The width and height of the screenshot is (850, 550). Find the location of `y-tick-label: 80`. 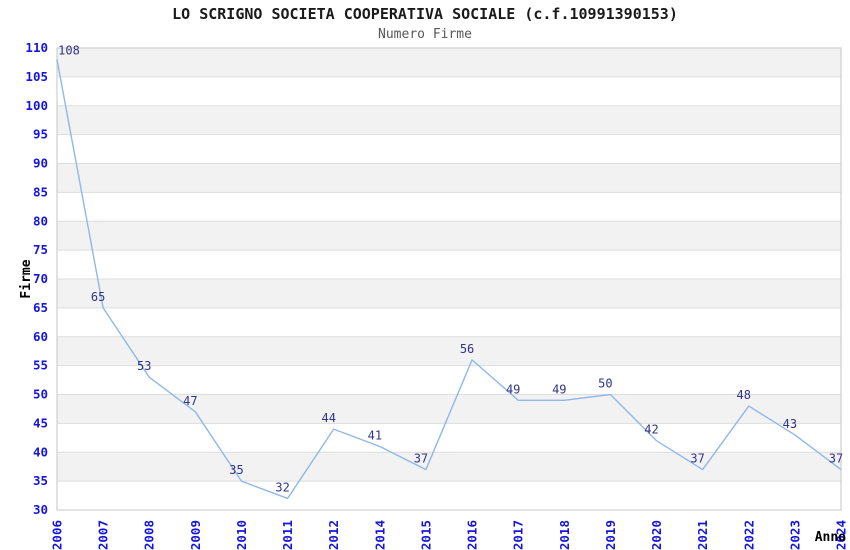

y-tick-label: 80 is located at coordinates (40, 220).